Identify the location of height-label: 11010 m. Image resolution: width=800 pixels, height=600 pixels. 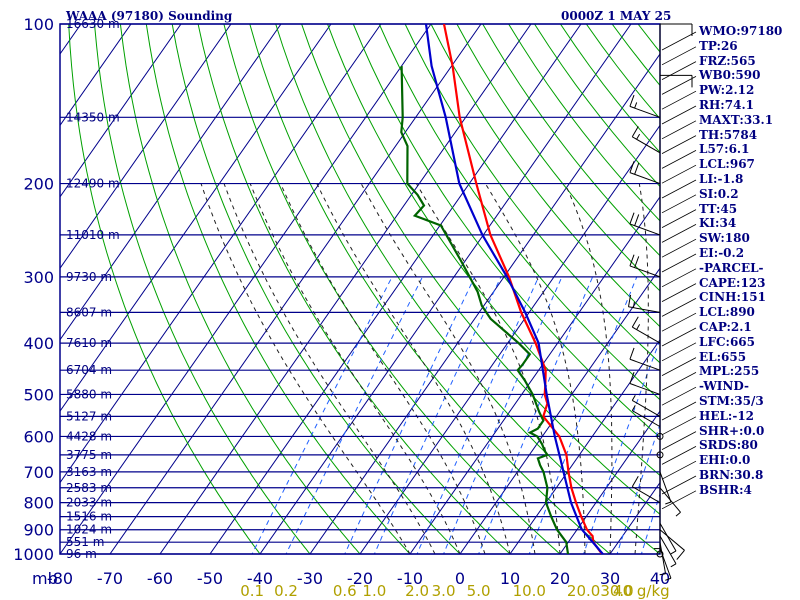
(93, 235).